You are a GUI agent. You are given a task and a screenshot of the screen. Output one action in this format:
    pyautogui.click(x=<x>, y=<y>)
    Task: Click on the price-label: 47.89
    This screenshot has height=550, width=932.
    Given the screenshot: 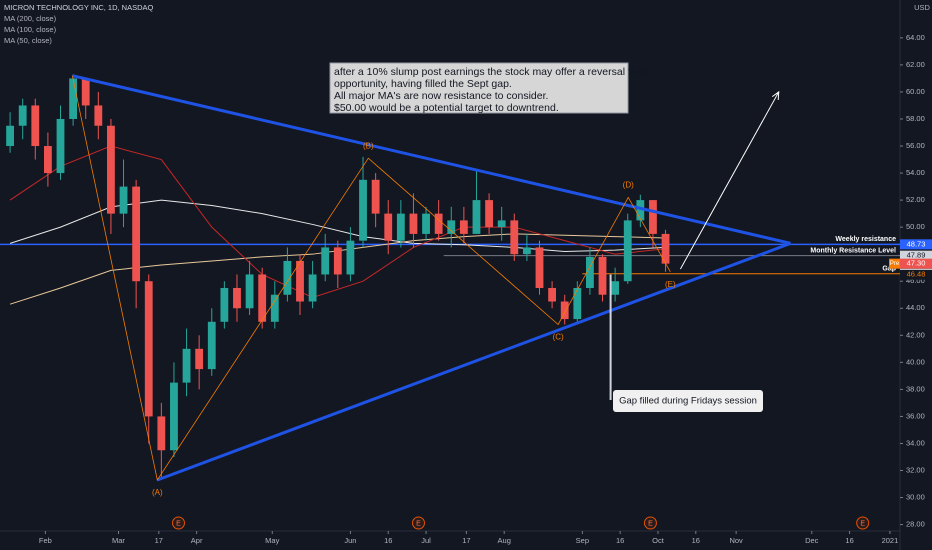 What is the action you would take?
    pyautogui.click(x=916, y=255)
    